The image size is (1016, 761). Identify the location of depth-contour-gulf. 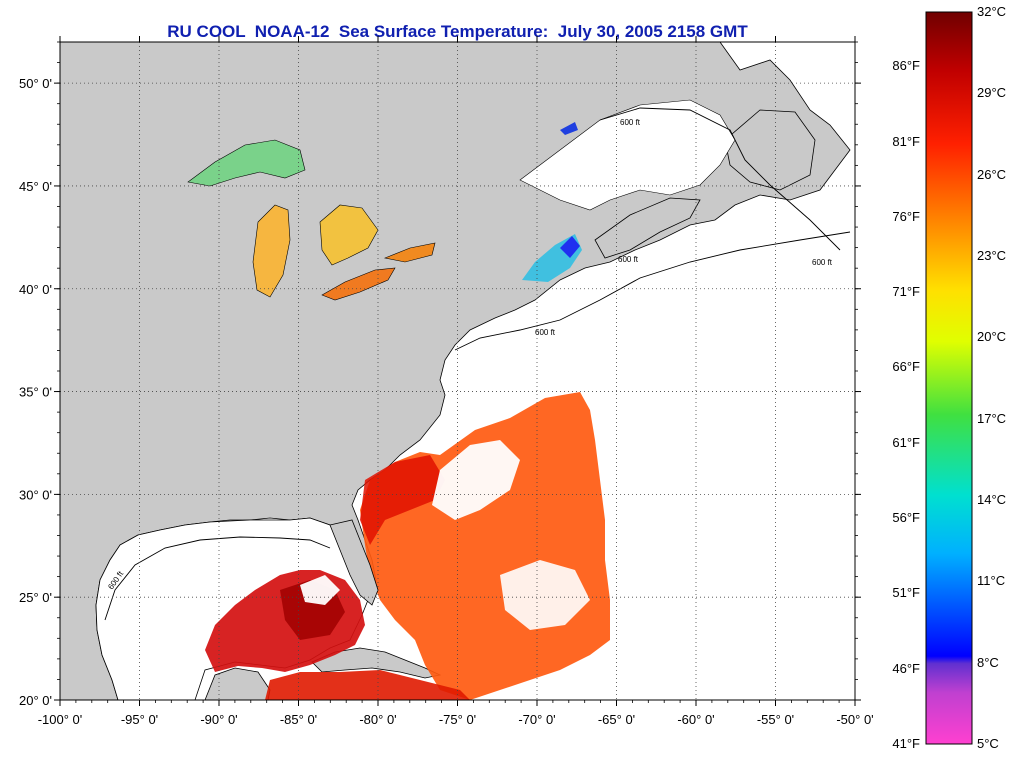
(217, 578).